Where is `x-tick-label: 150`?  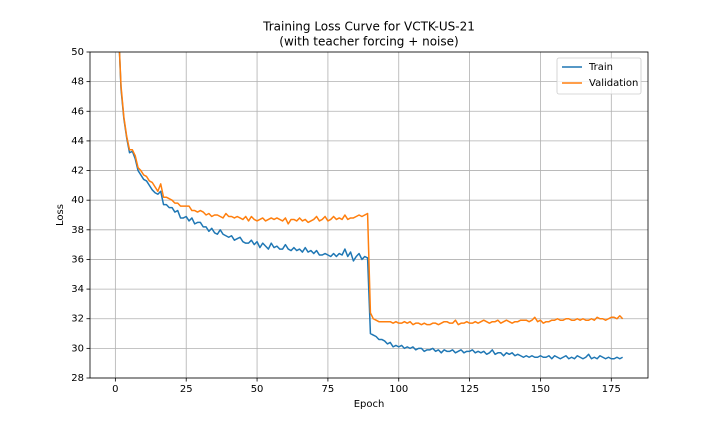 x-tick-label: 150 is located at coordinates (540, 389).